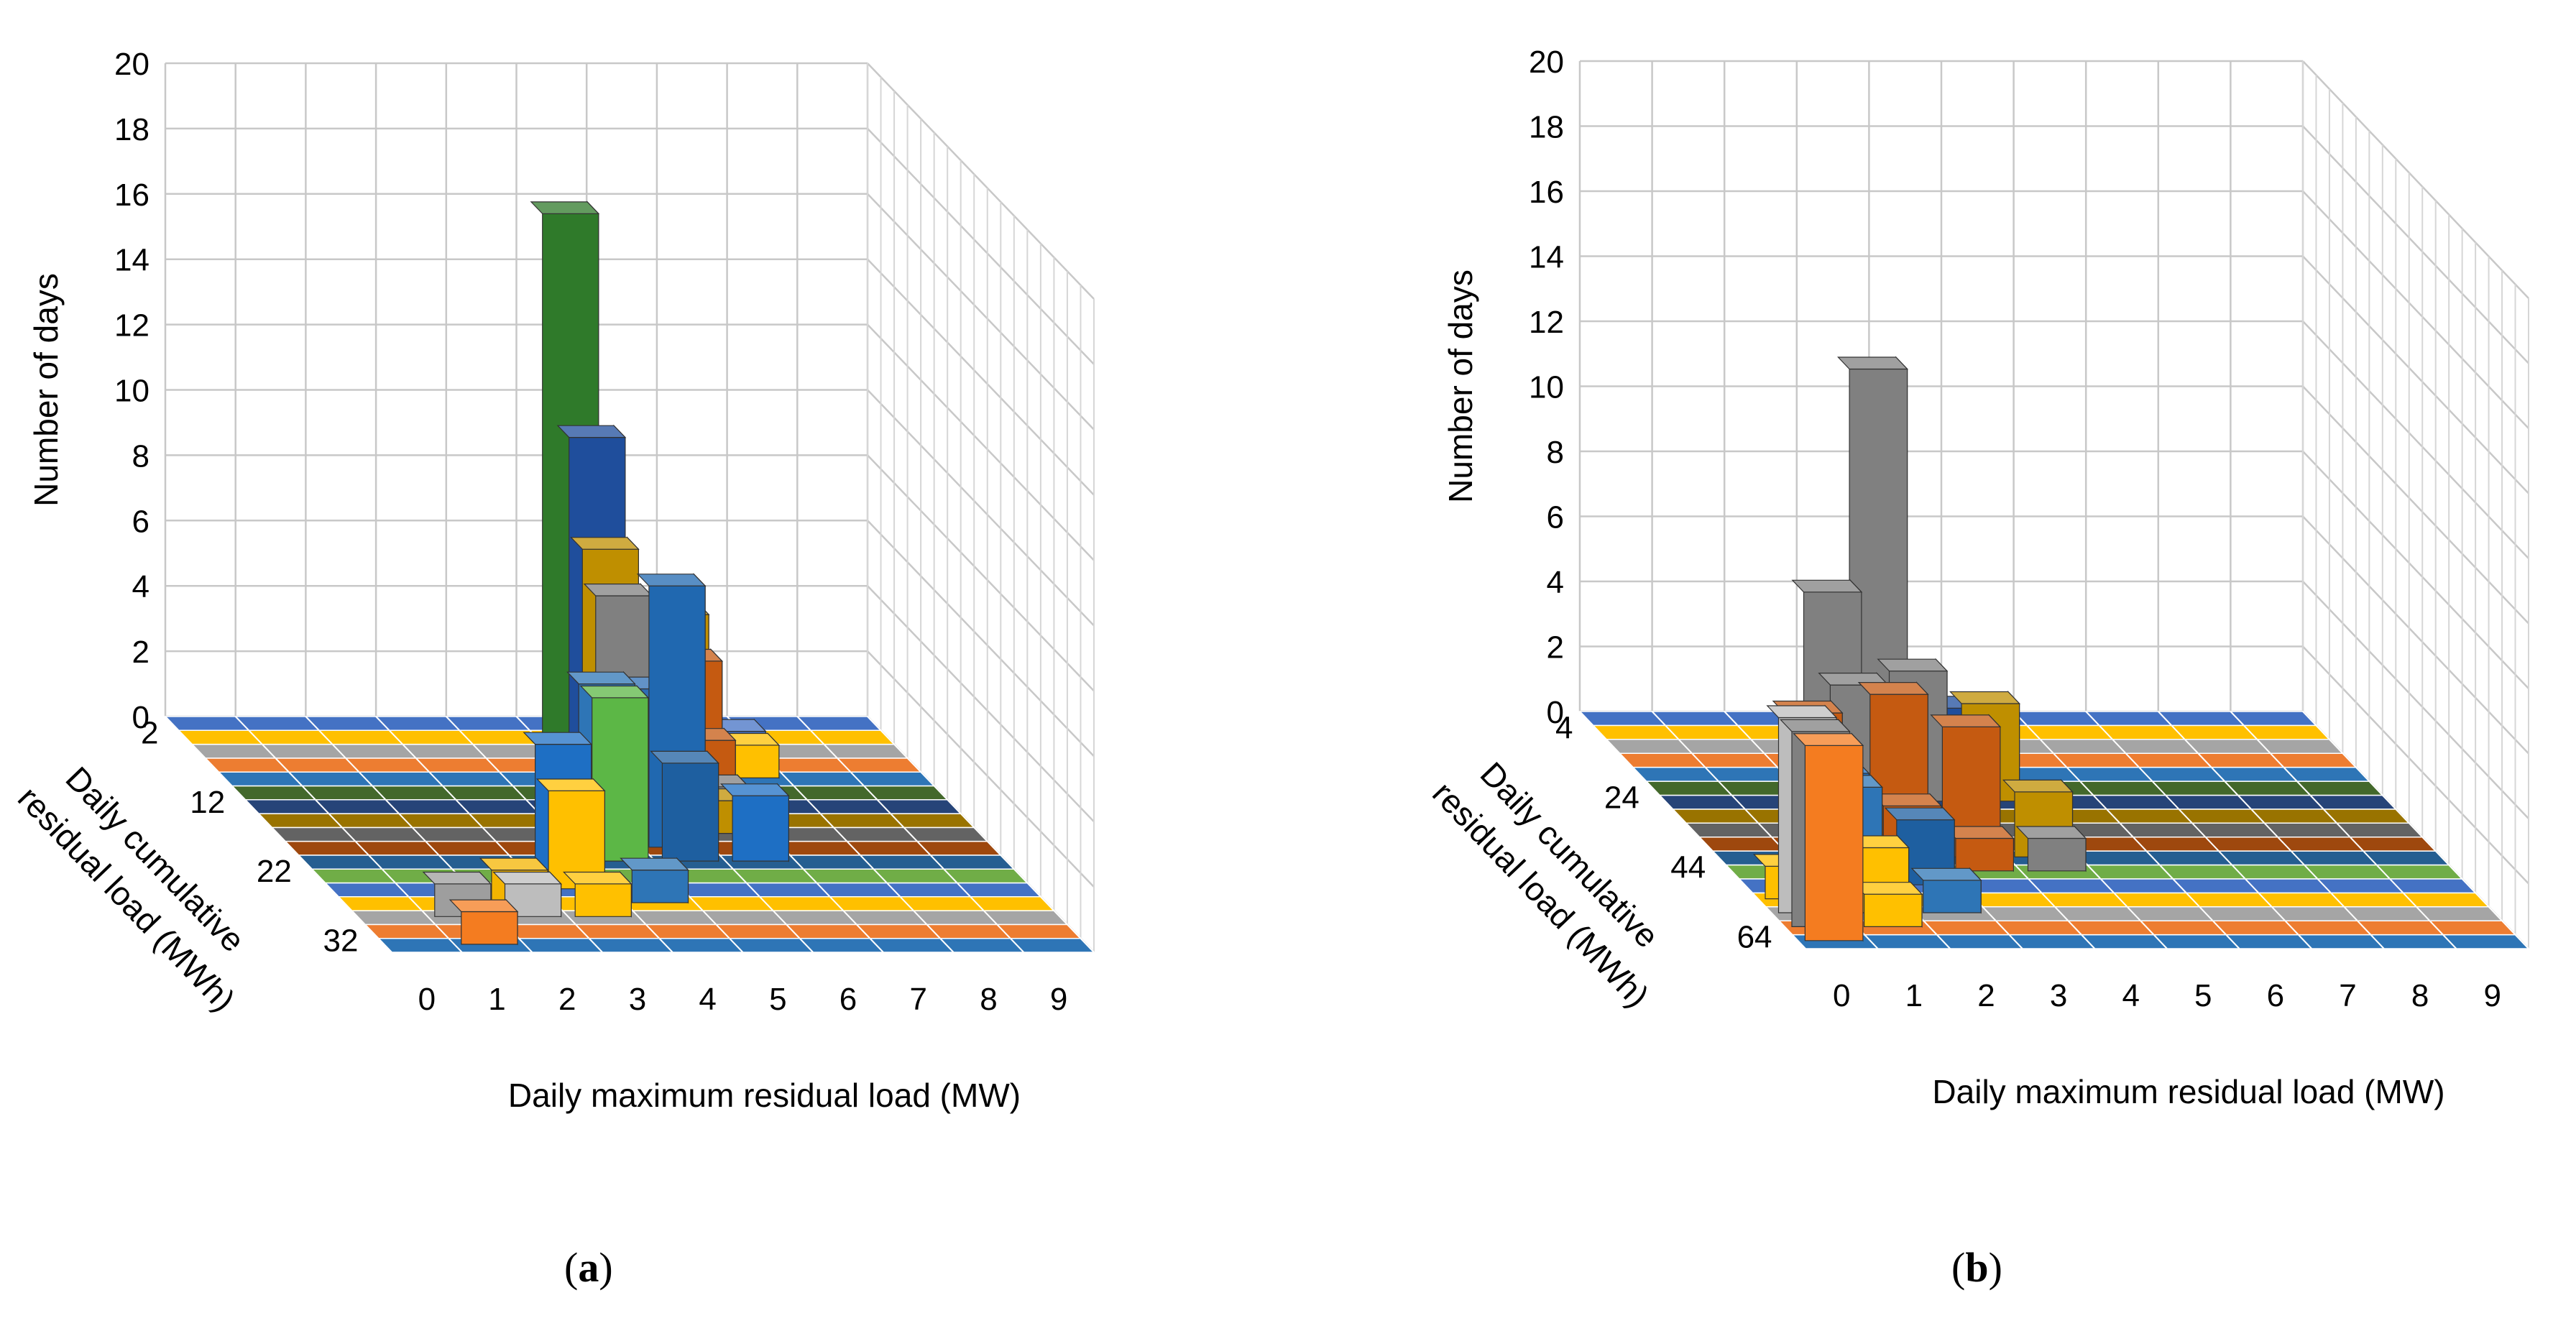 The width and height of the screenshot is (2576, 1331). I want to click on panel-a-y-axis: 0 2 4 6 8 10 12 14 16 18 20 Number of days, so click(88, 391).